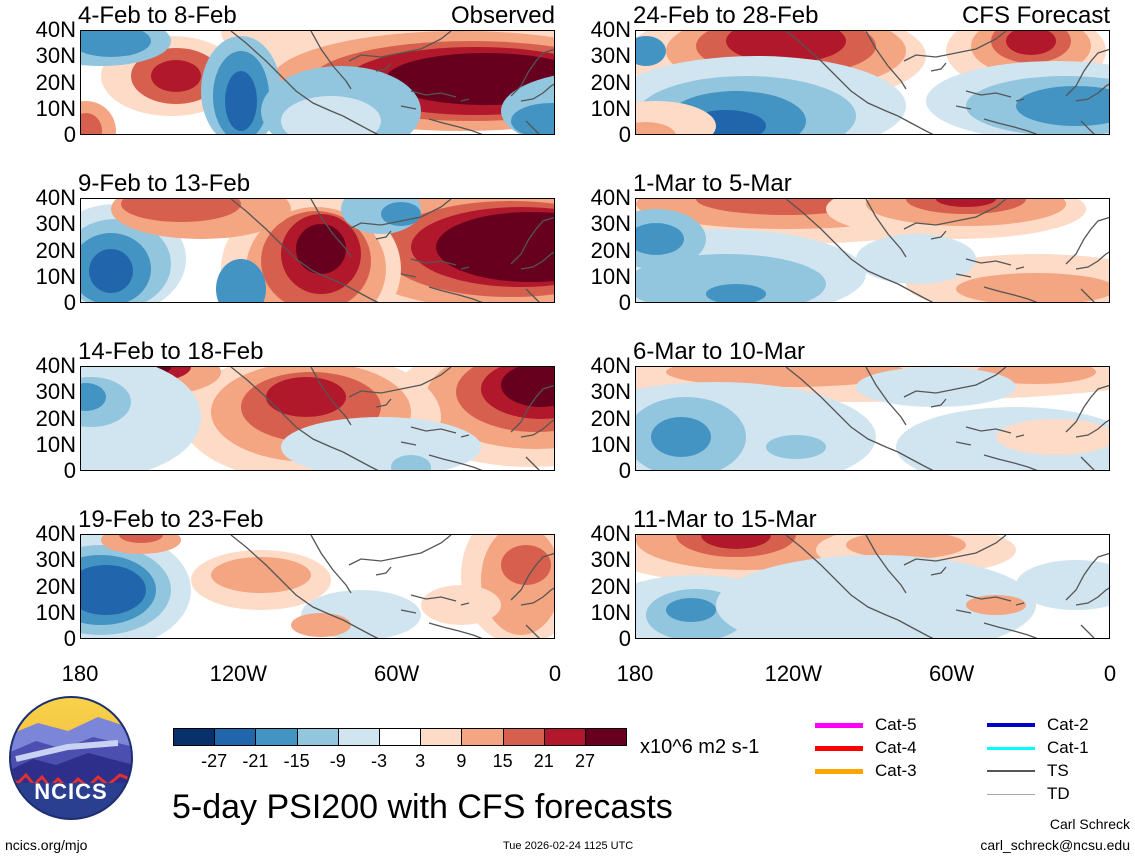 The image size is (1135, 859). I want to click on colorbar-tick: 21, so click(543, 761).